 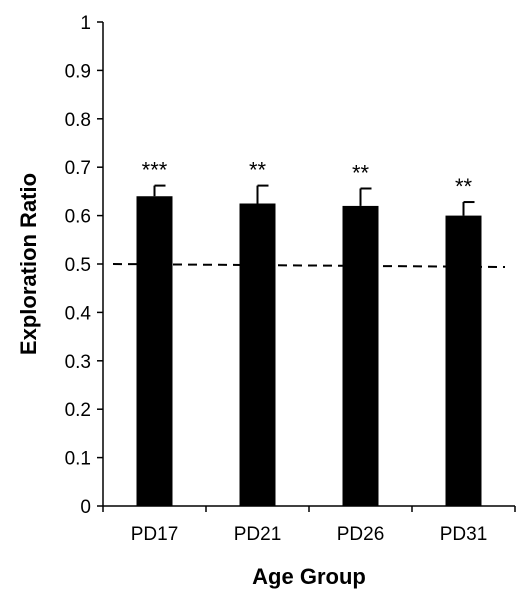 What do you see at coordinates (464, 534) in the screenshot?
I see `x-tick-label: PD31` at bounding box center [464, 534].